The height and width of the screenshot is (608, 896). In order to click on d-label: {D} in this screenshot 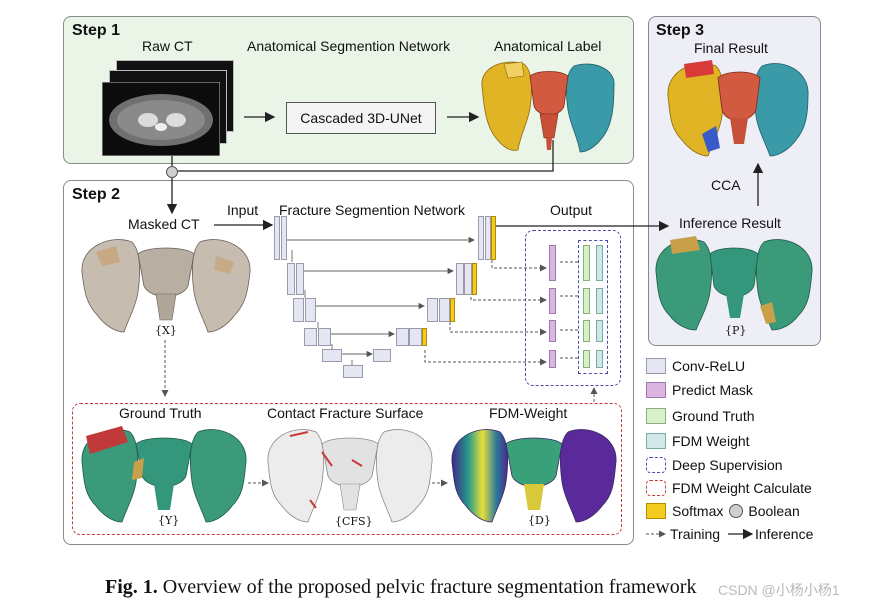, I will do `click(539, 520)`.